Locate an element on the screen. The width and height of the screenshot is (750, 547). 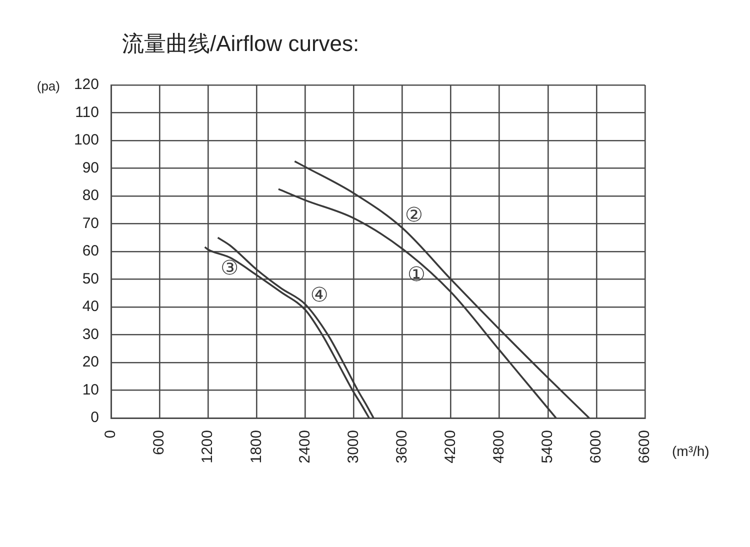
x-tick-label: 4200 is located at coordinates (450, 447).